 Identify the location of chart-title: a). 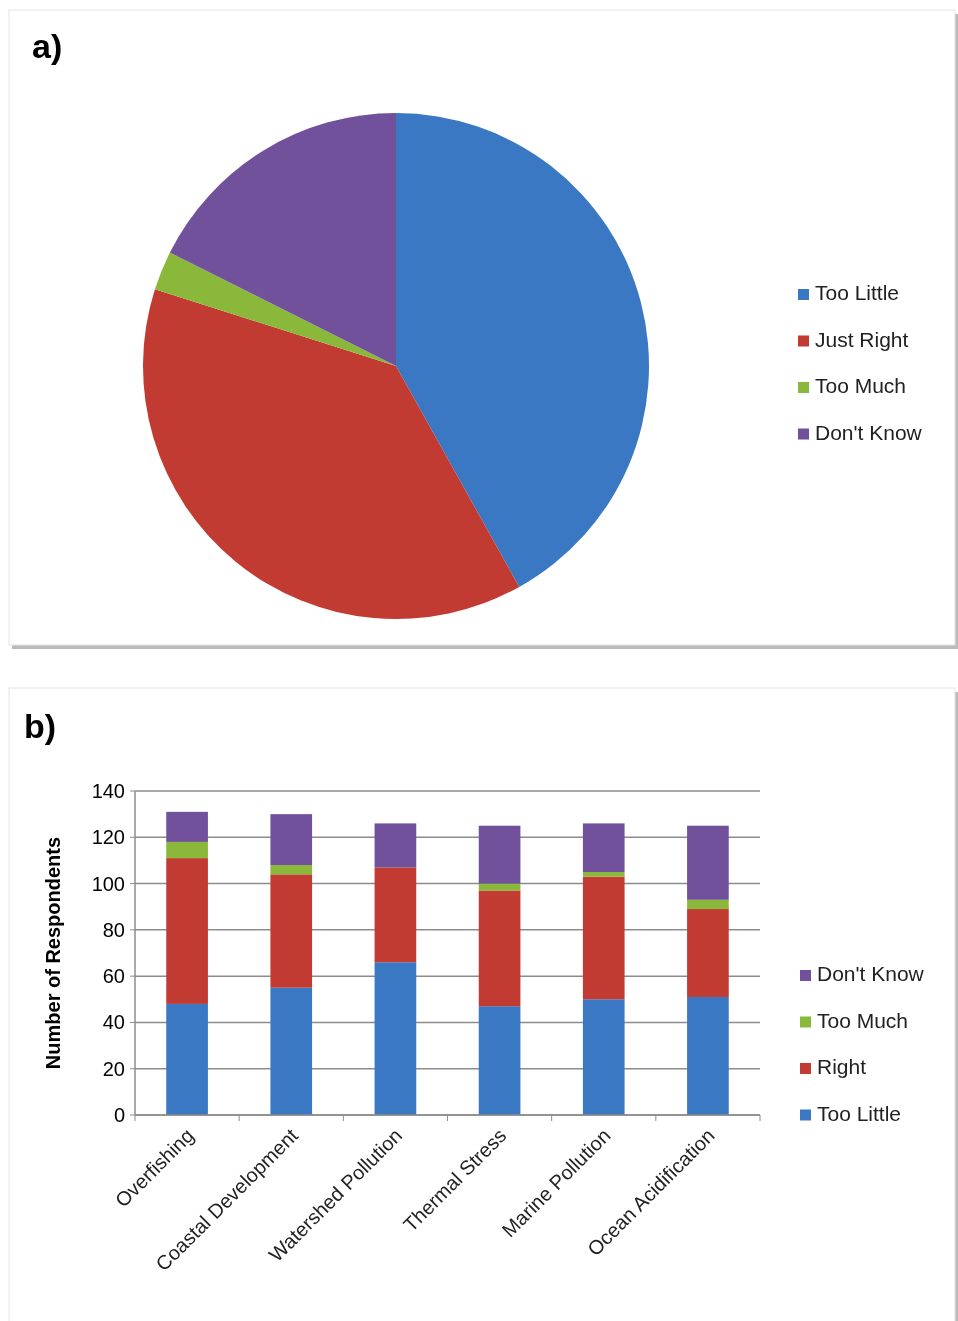
(47, 46).